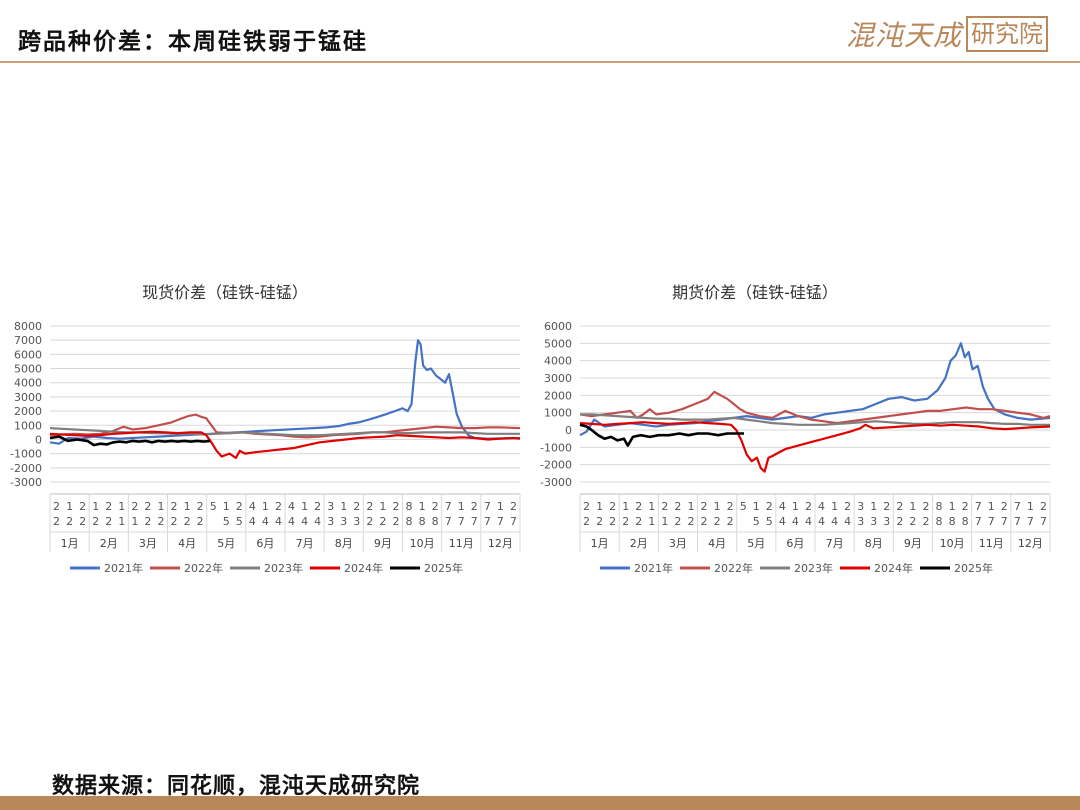 Image resolution: width=1080 pixels, height=810 pixels. What do you see at coordinates (815, 447) in the screenshot?
I see `series-line-2024` at bounding box center [815, 447].